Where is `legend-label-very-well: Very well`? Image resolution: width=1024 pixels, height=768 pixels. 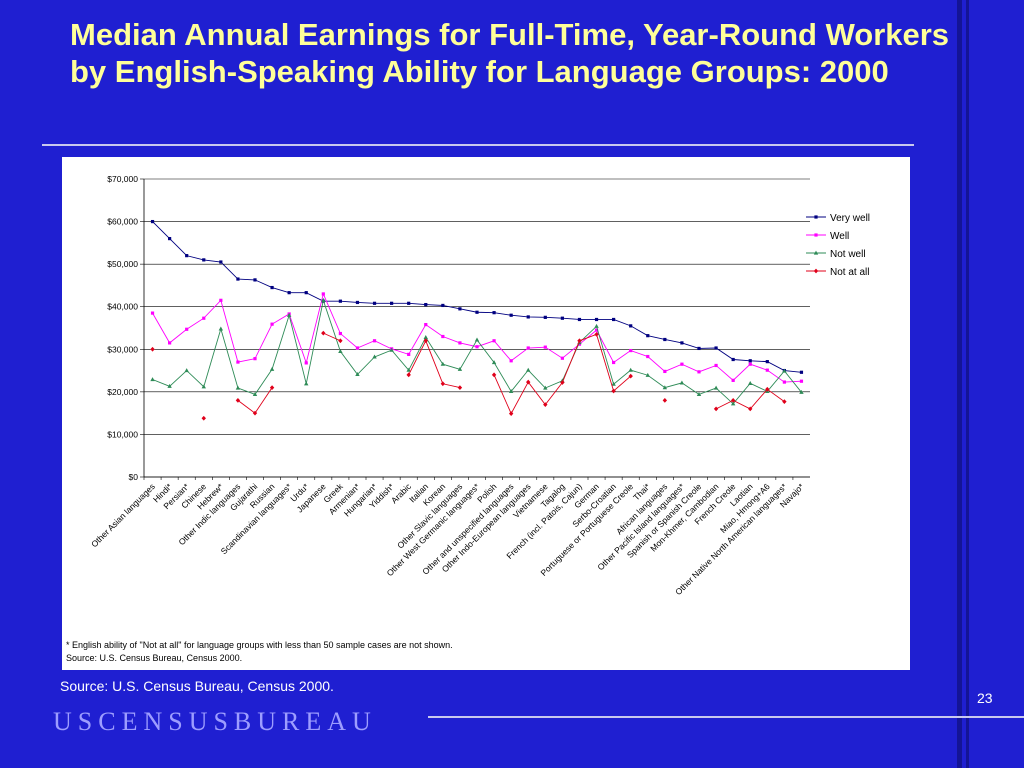 legend-label-very-well: Very well is located at coordinates (850, 218).